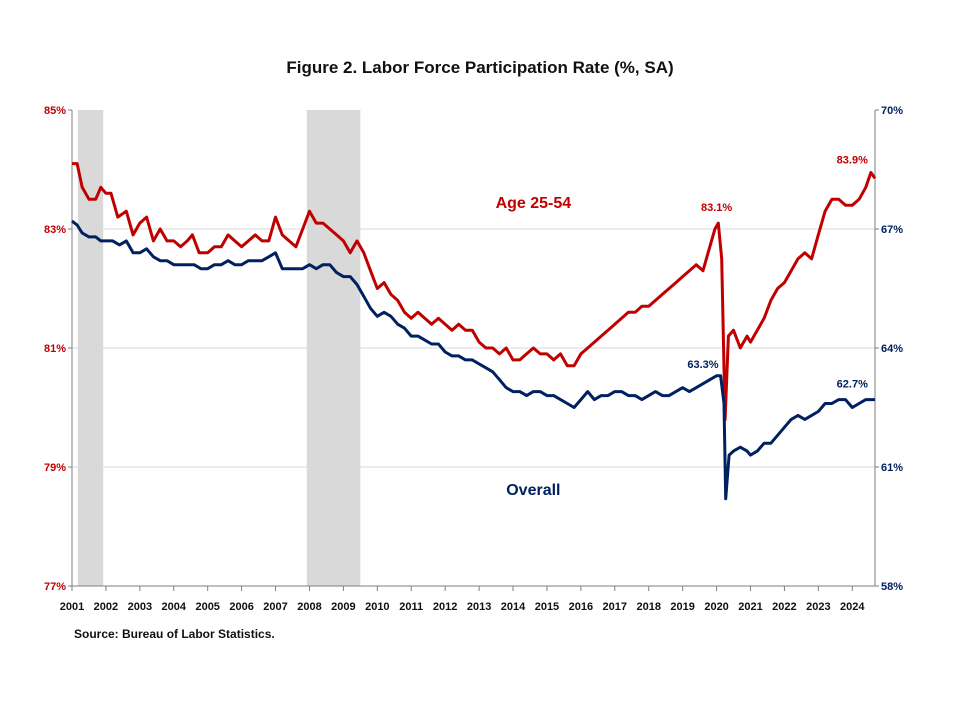 The width and height of the screenshot is (960, 720). Describe the element at coordinates (892, 587) in the screenshot. I see `y-right-tick-label: 58%` at that location.